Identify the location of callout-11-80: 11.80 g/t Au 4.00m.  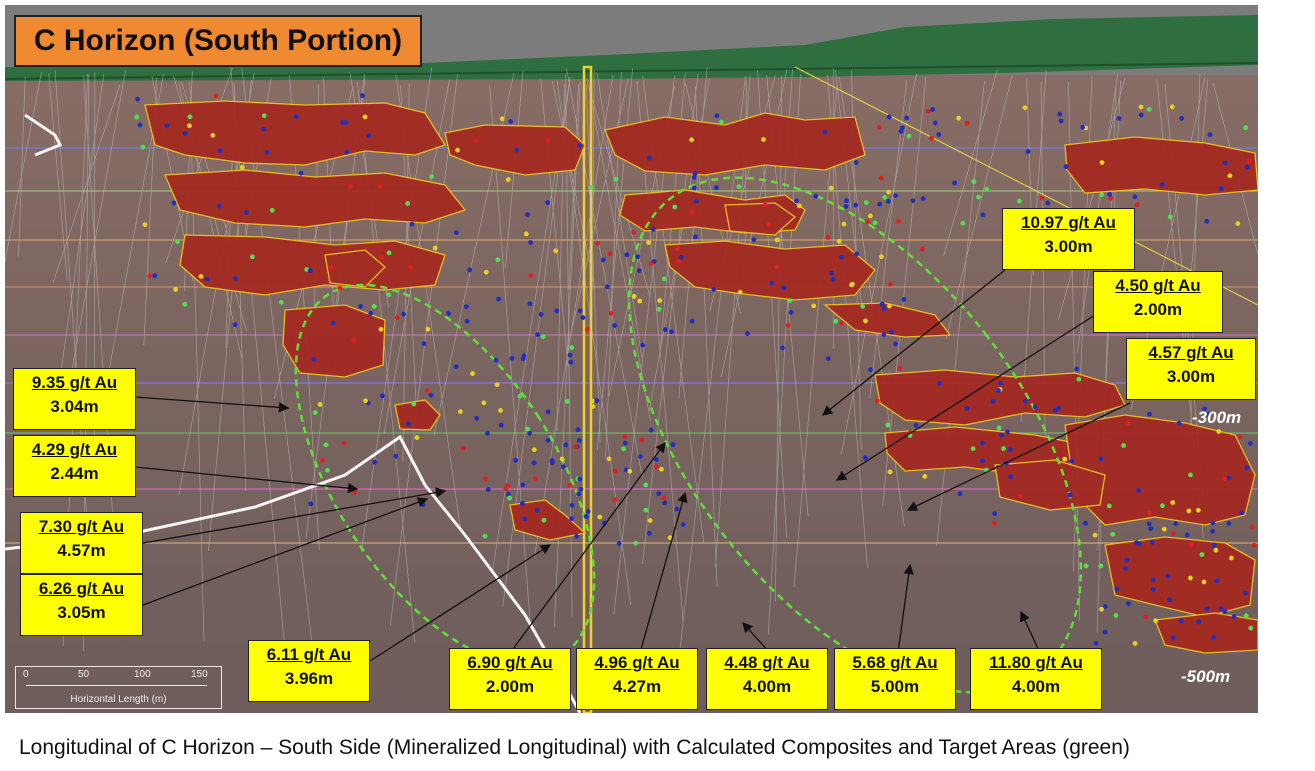
(1036, 679).